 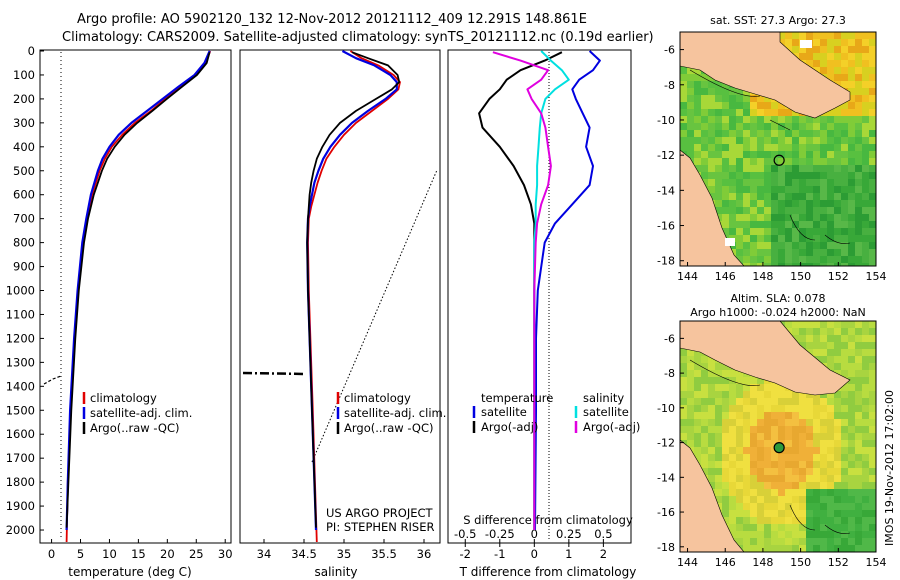 I want to click on legend-climatology: climatology, so click(x=377, y=398).